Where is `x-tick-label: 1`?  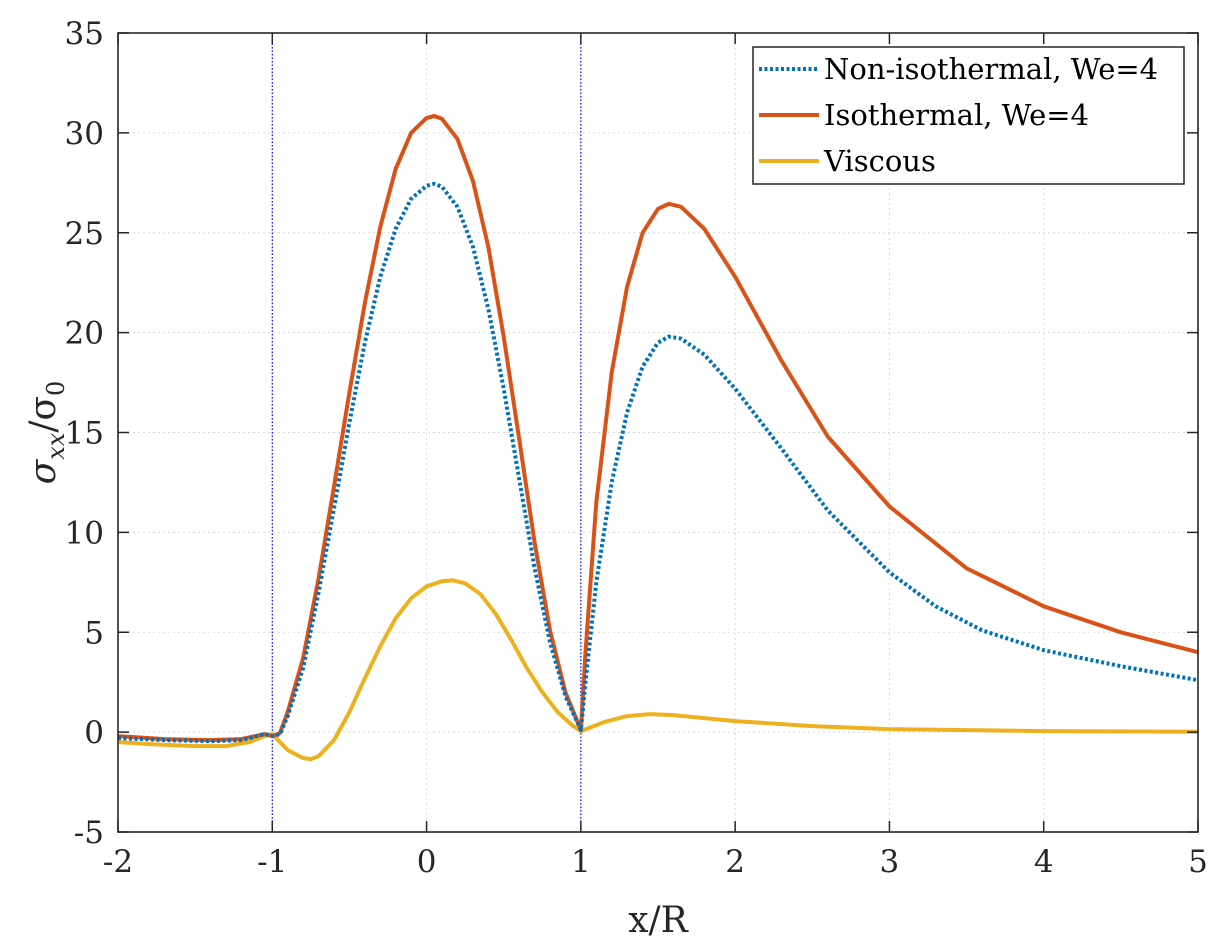 x-tick-label: 1 is located at coordinates (581, 862).